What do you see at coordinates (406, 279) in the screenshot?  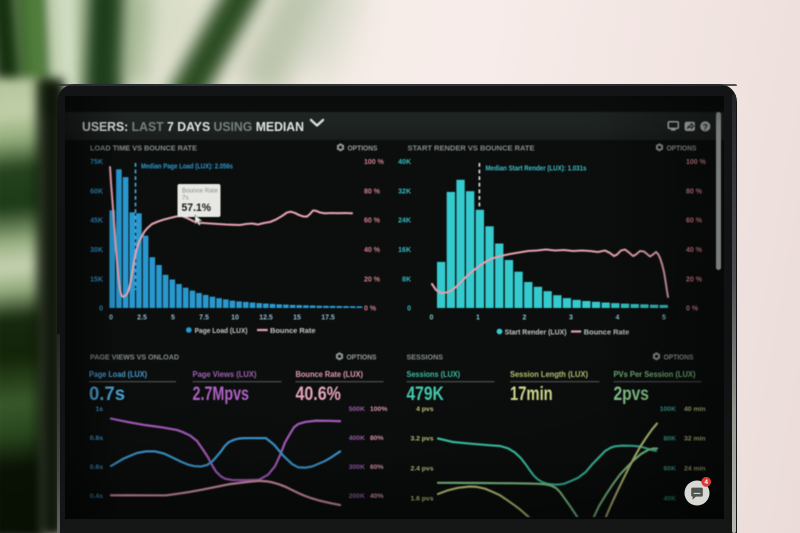 I see `svg-text: 8K` at bounding box center [406, 279].